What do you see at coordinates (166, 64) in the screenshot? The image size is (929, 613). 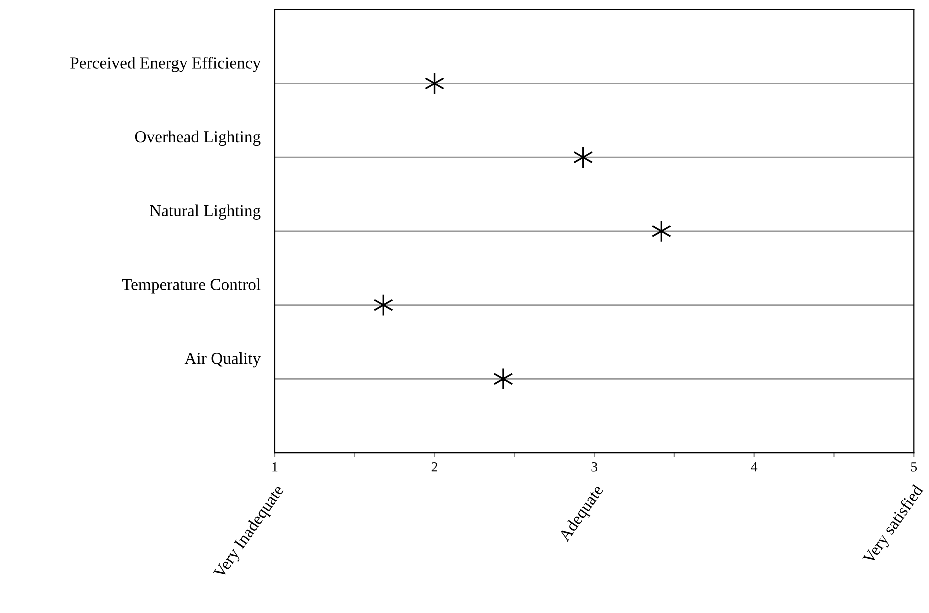 I see `y-tick-label: Perceived Energy Efficiency` at bounding box center [166, 64].